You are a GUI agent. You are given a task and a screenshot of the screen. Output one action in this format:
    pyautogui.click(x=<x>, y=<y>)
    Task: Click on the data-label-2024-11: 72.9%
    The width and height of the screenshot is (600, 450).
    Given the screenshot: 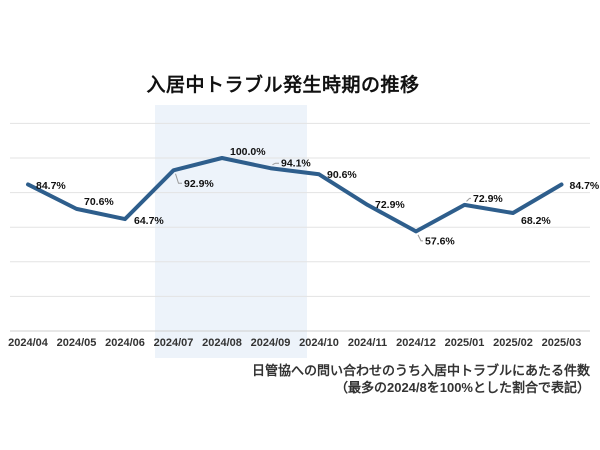 What is the action you would take?
    pyautogui.click(x=390, y=205)
    